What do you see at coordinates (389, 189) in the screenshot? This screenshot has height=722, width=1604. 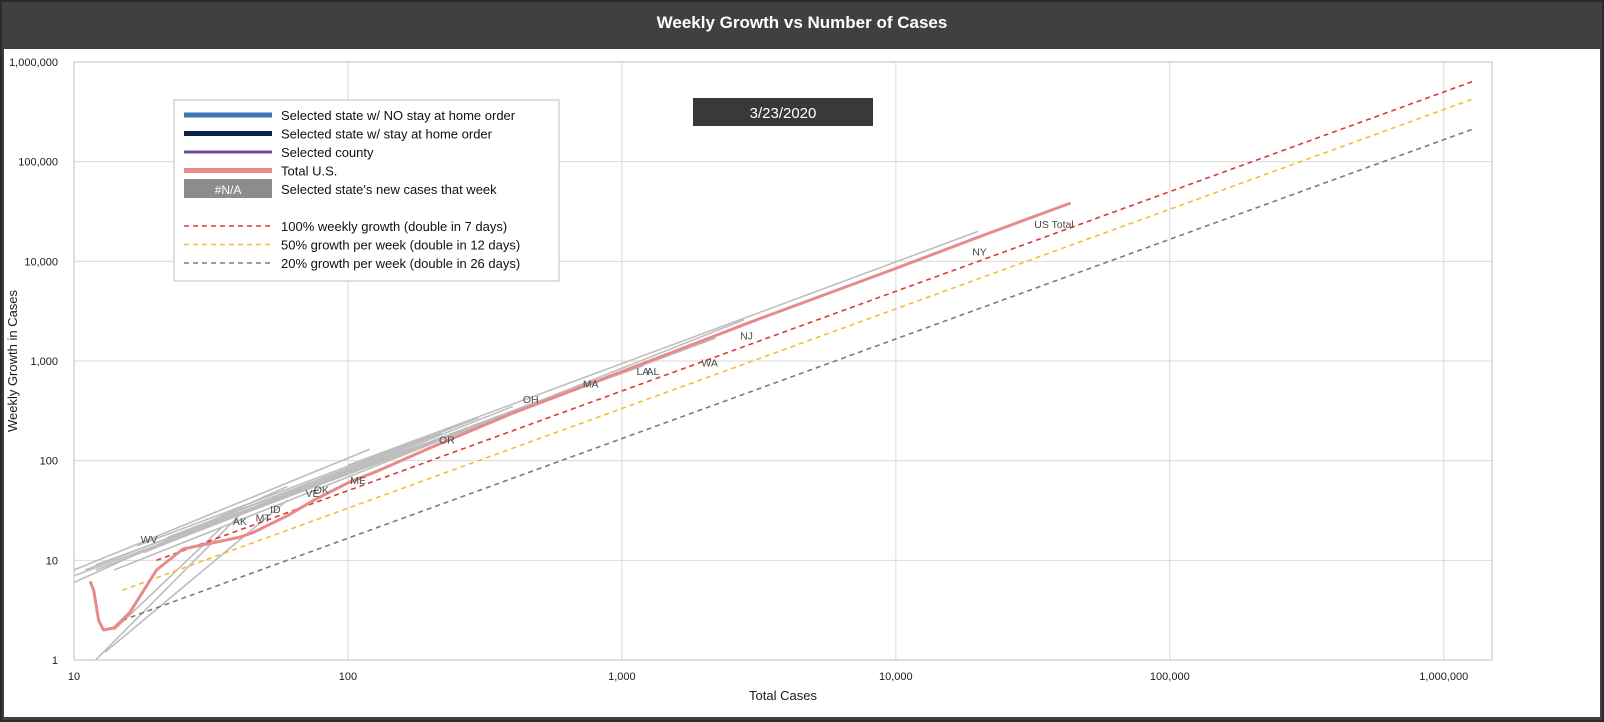 I see `legend-label: Selected state's new cases that week` at bounding box center [389, 189].